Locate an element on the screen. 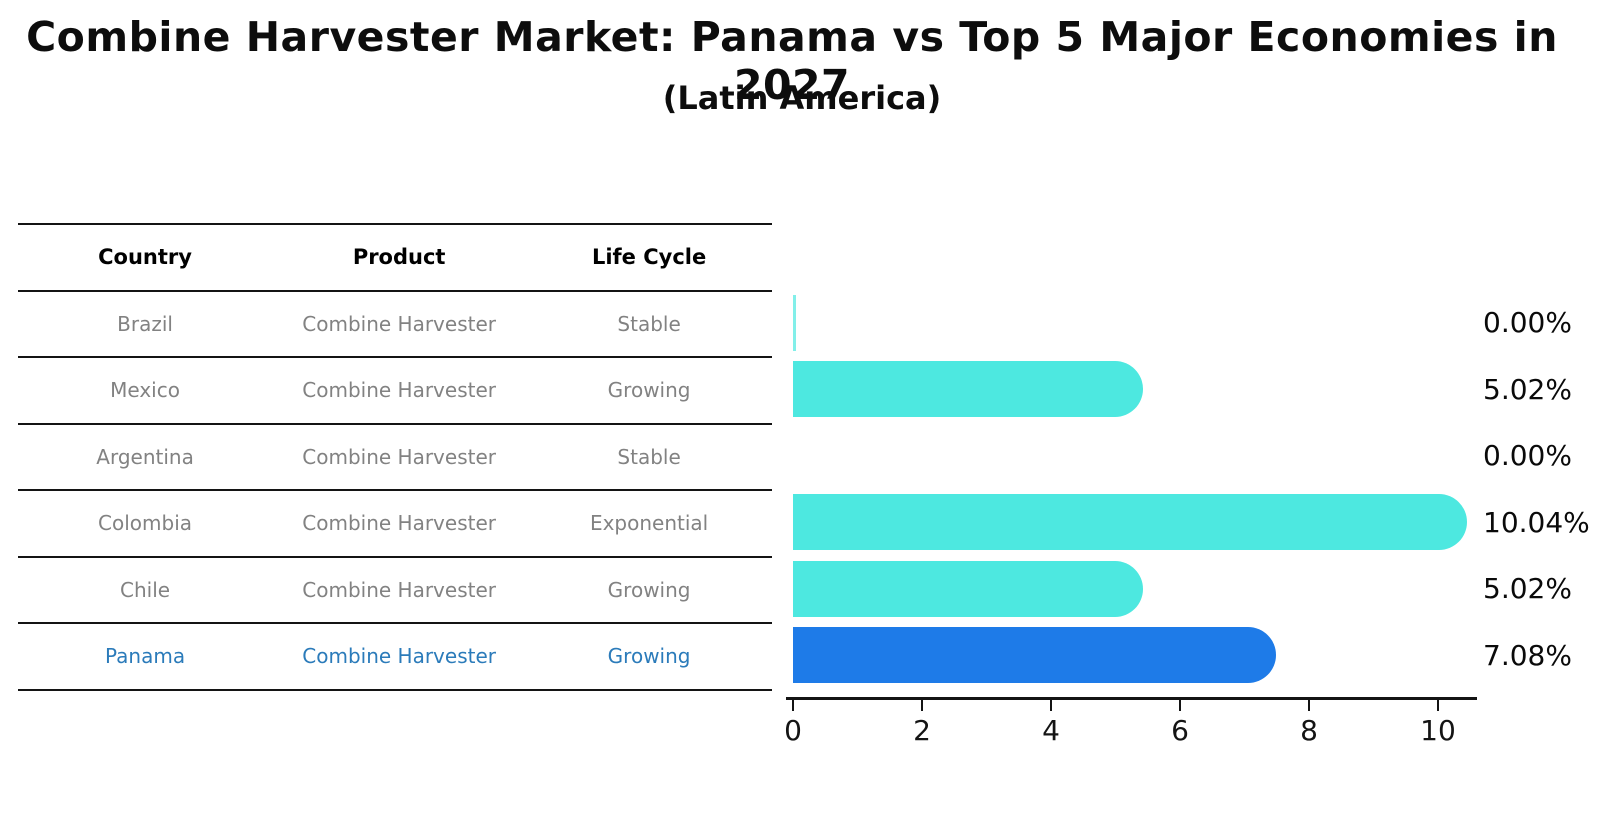 This screenshot has width=1604, height=823. table-row: Panama Combine Harvester Growing is located at coordinates (395, 657).